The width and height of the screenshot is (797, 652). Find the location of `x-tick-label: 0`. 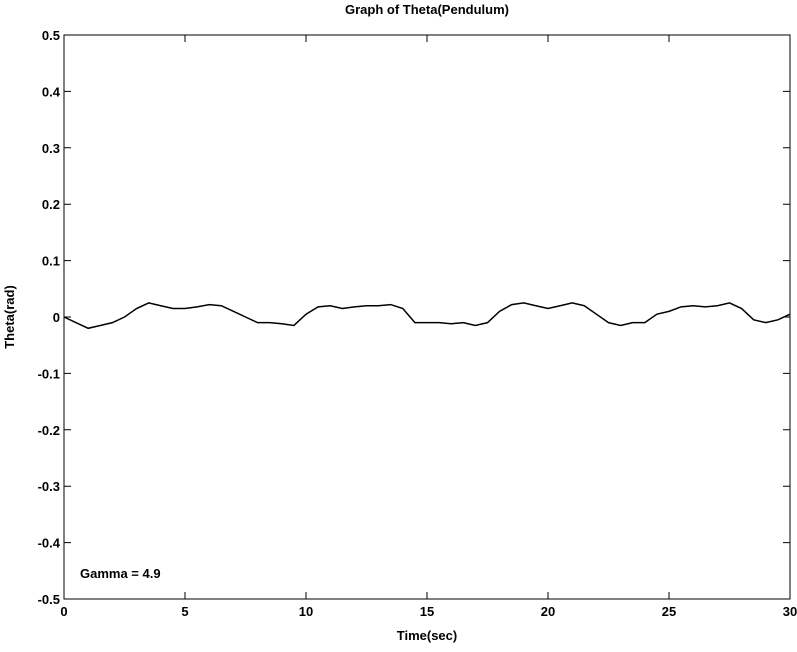

x-tick-label: 0 is located at coordinates (63, 611).